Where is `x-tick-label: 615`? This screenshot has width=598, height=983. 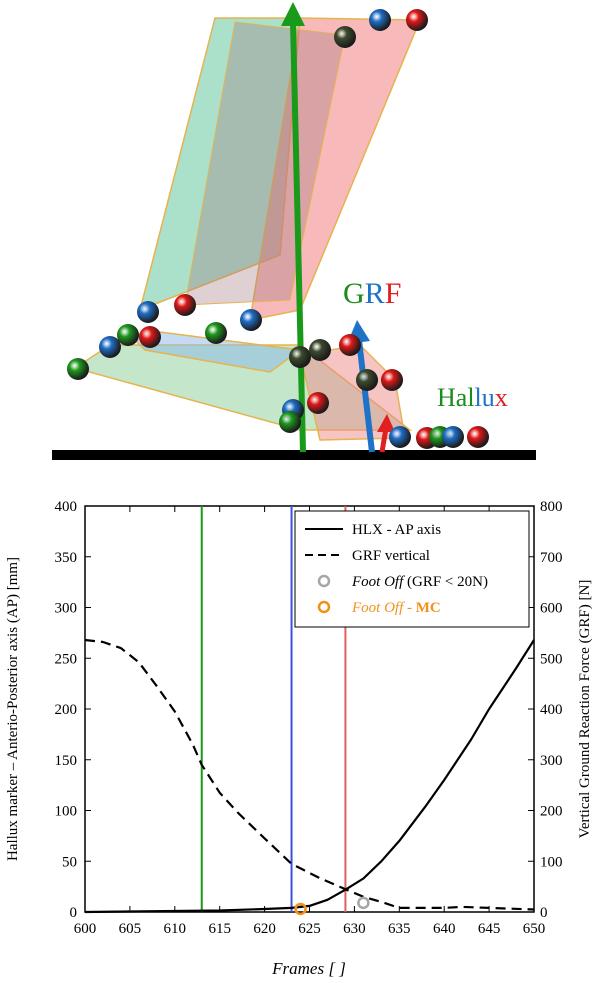
x-tick-label: 615 is located at coordinates (219, 929).